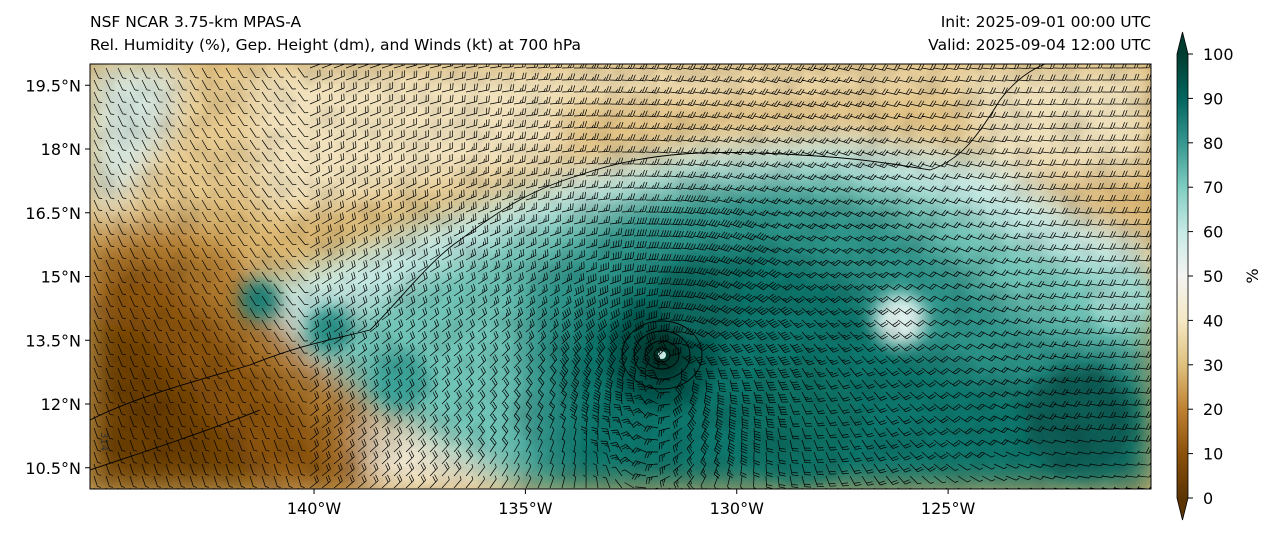 The width and height of the screenshot is (1280, 537). What do you see at coordinates (1218, 54) in the screenshot?
I see `colorbar-tick-label: 100` at bounding box center [1218, 54].